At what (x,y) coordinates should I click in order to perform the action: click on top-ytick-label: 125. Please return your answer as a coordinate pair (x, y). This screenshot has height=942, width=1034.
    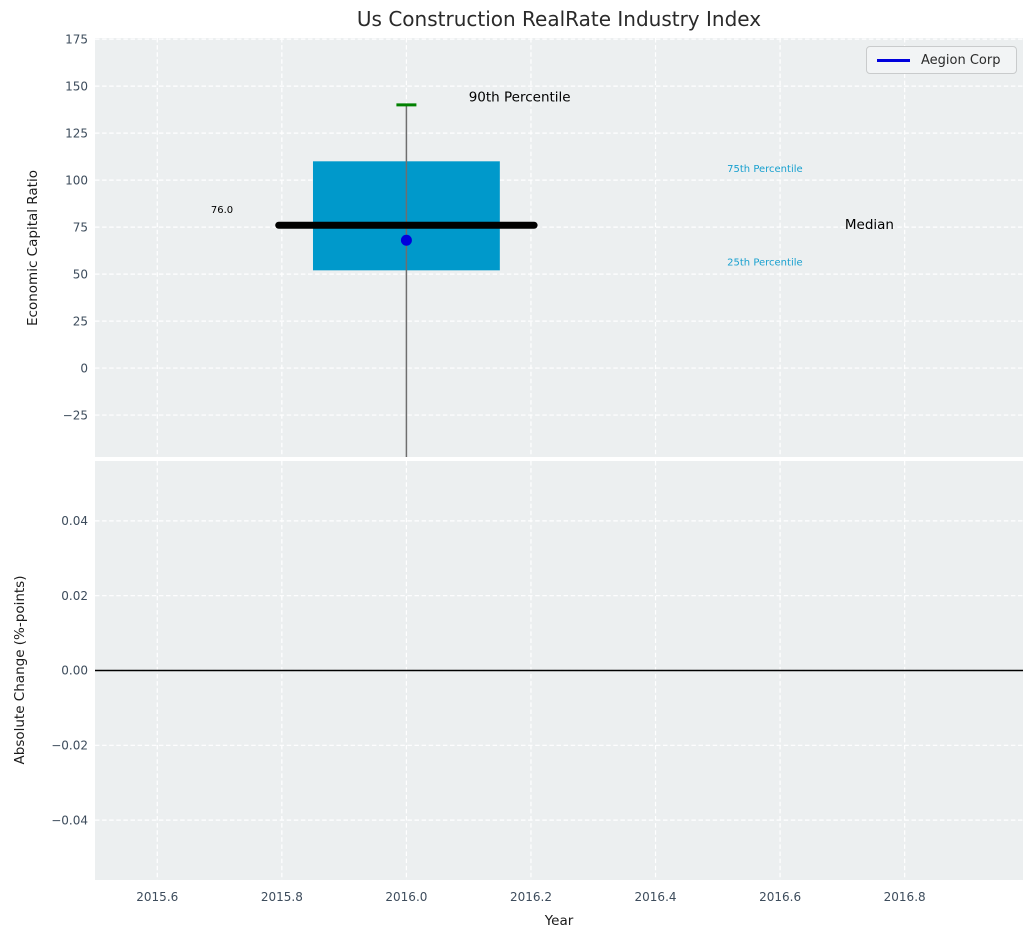
    Looking at the image, I should click on (76, 133).